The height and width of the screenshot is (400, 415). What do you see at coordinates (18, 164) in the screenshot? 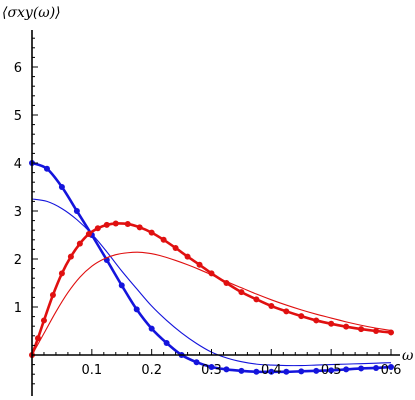
I see `y-tick-label: 4` at bounding box center [18, 164].